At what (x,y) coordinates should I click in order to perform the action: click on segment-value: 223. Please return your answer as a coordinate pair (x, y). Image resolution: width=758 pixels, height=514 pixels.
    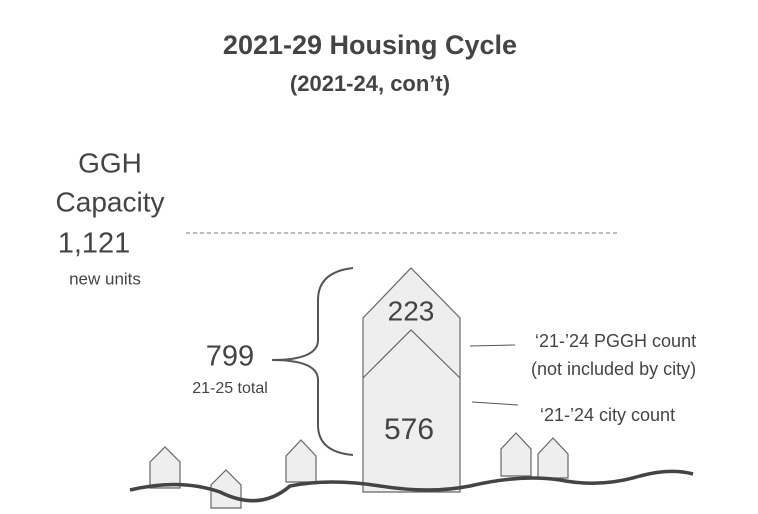
    Looking at the image, I should click on (411, 310).